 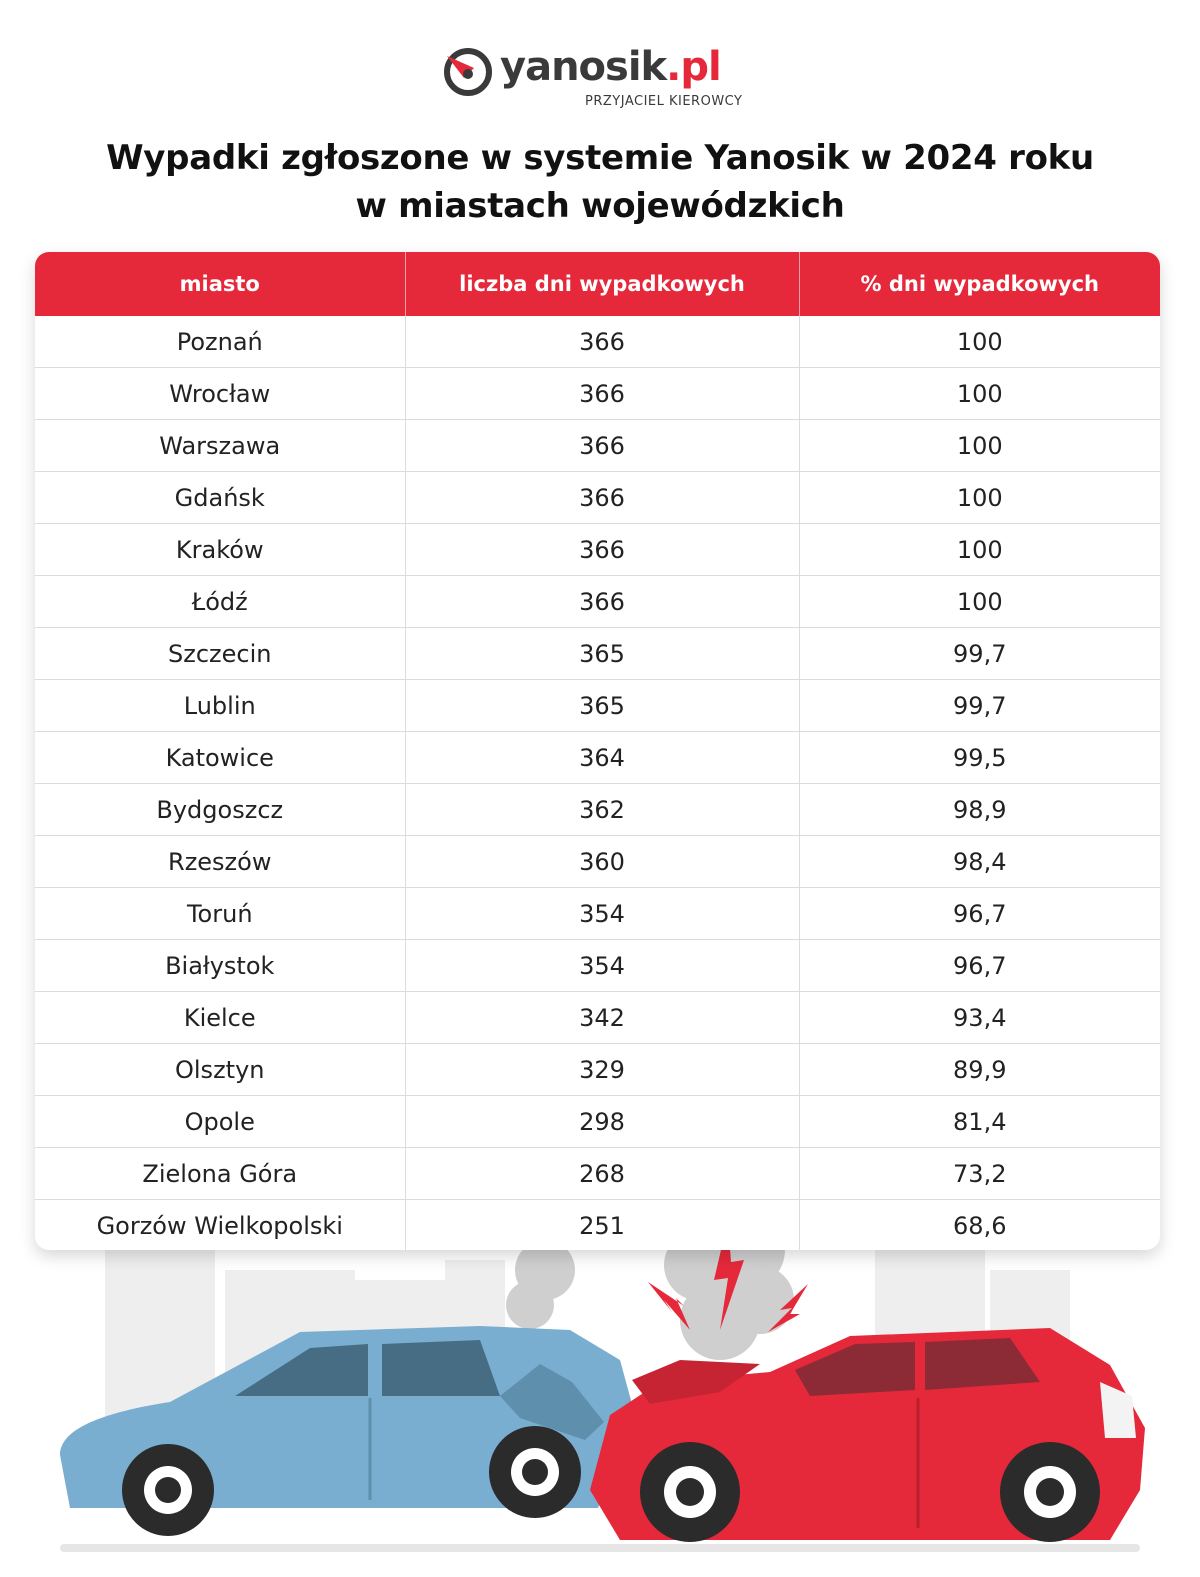 What do you see at coordinates (601, 757) in the screenshot?
I see `cell-accident-days: 364` at bounding box center [601, 757].